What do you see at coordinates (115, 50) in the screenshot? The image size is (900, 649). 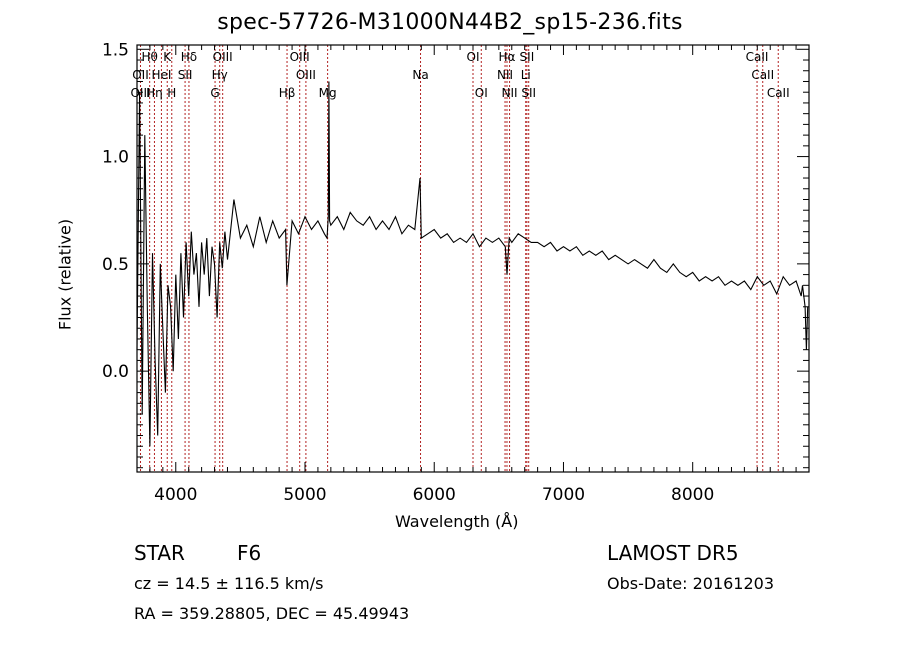 I see `y-tick-label-3: 1.5` at bounding box center [115, 50].